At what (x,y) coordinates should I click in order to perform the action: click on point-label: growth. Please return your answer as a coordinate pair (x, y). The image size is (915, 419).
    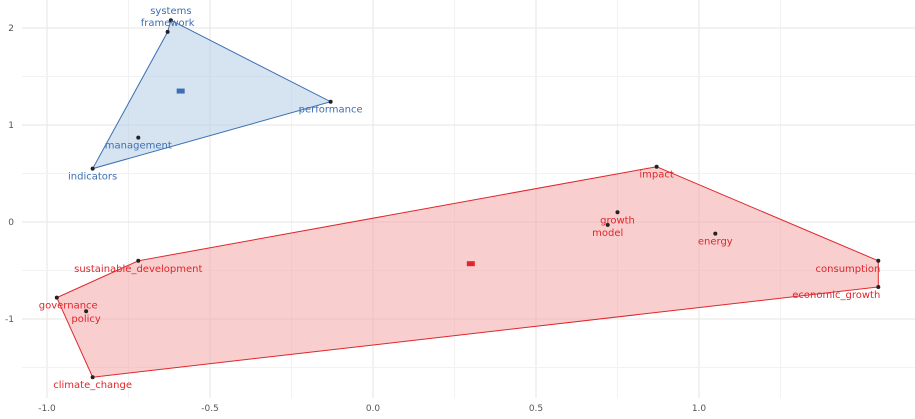
    Looking at the image, I should click on (617, 220).